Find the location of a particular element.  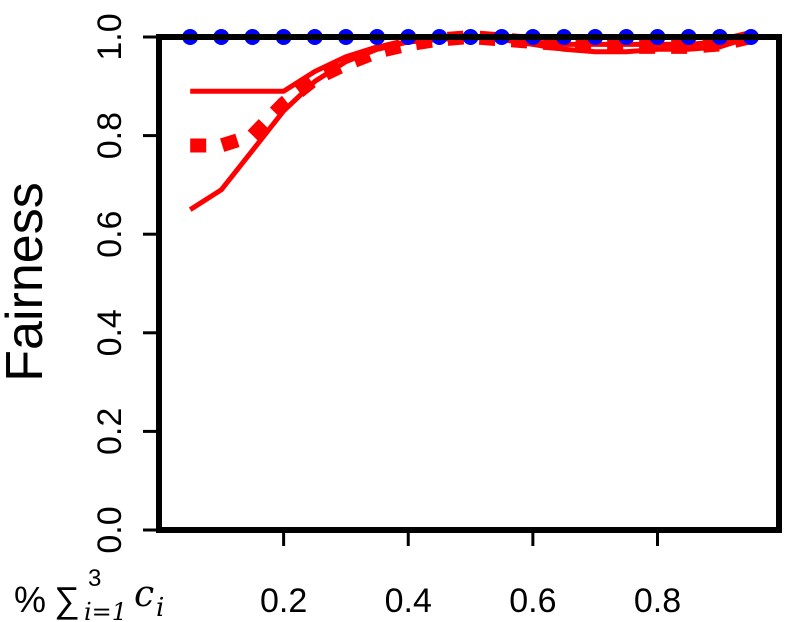

x-axis-label-sum-lower: i=1 is located at coordinates (105, 610).